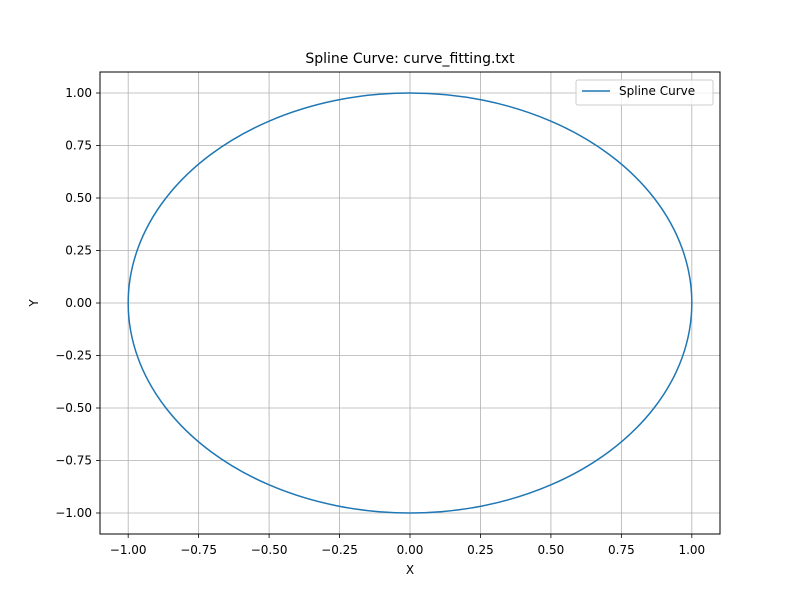  I want to click on x-tick-label: −0.25, so click(339, 550).